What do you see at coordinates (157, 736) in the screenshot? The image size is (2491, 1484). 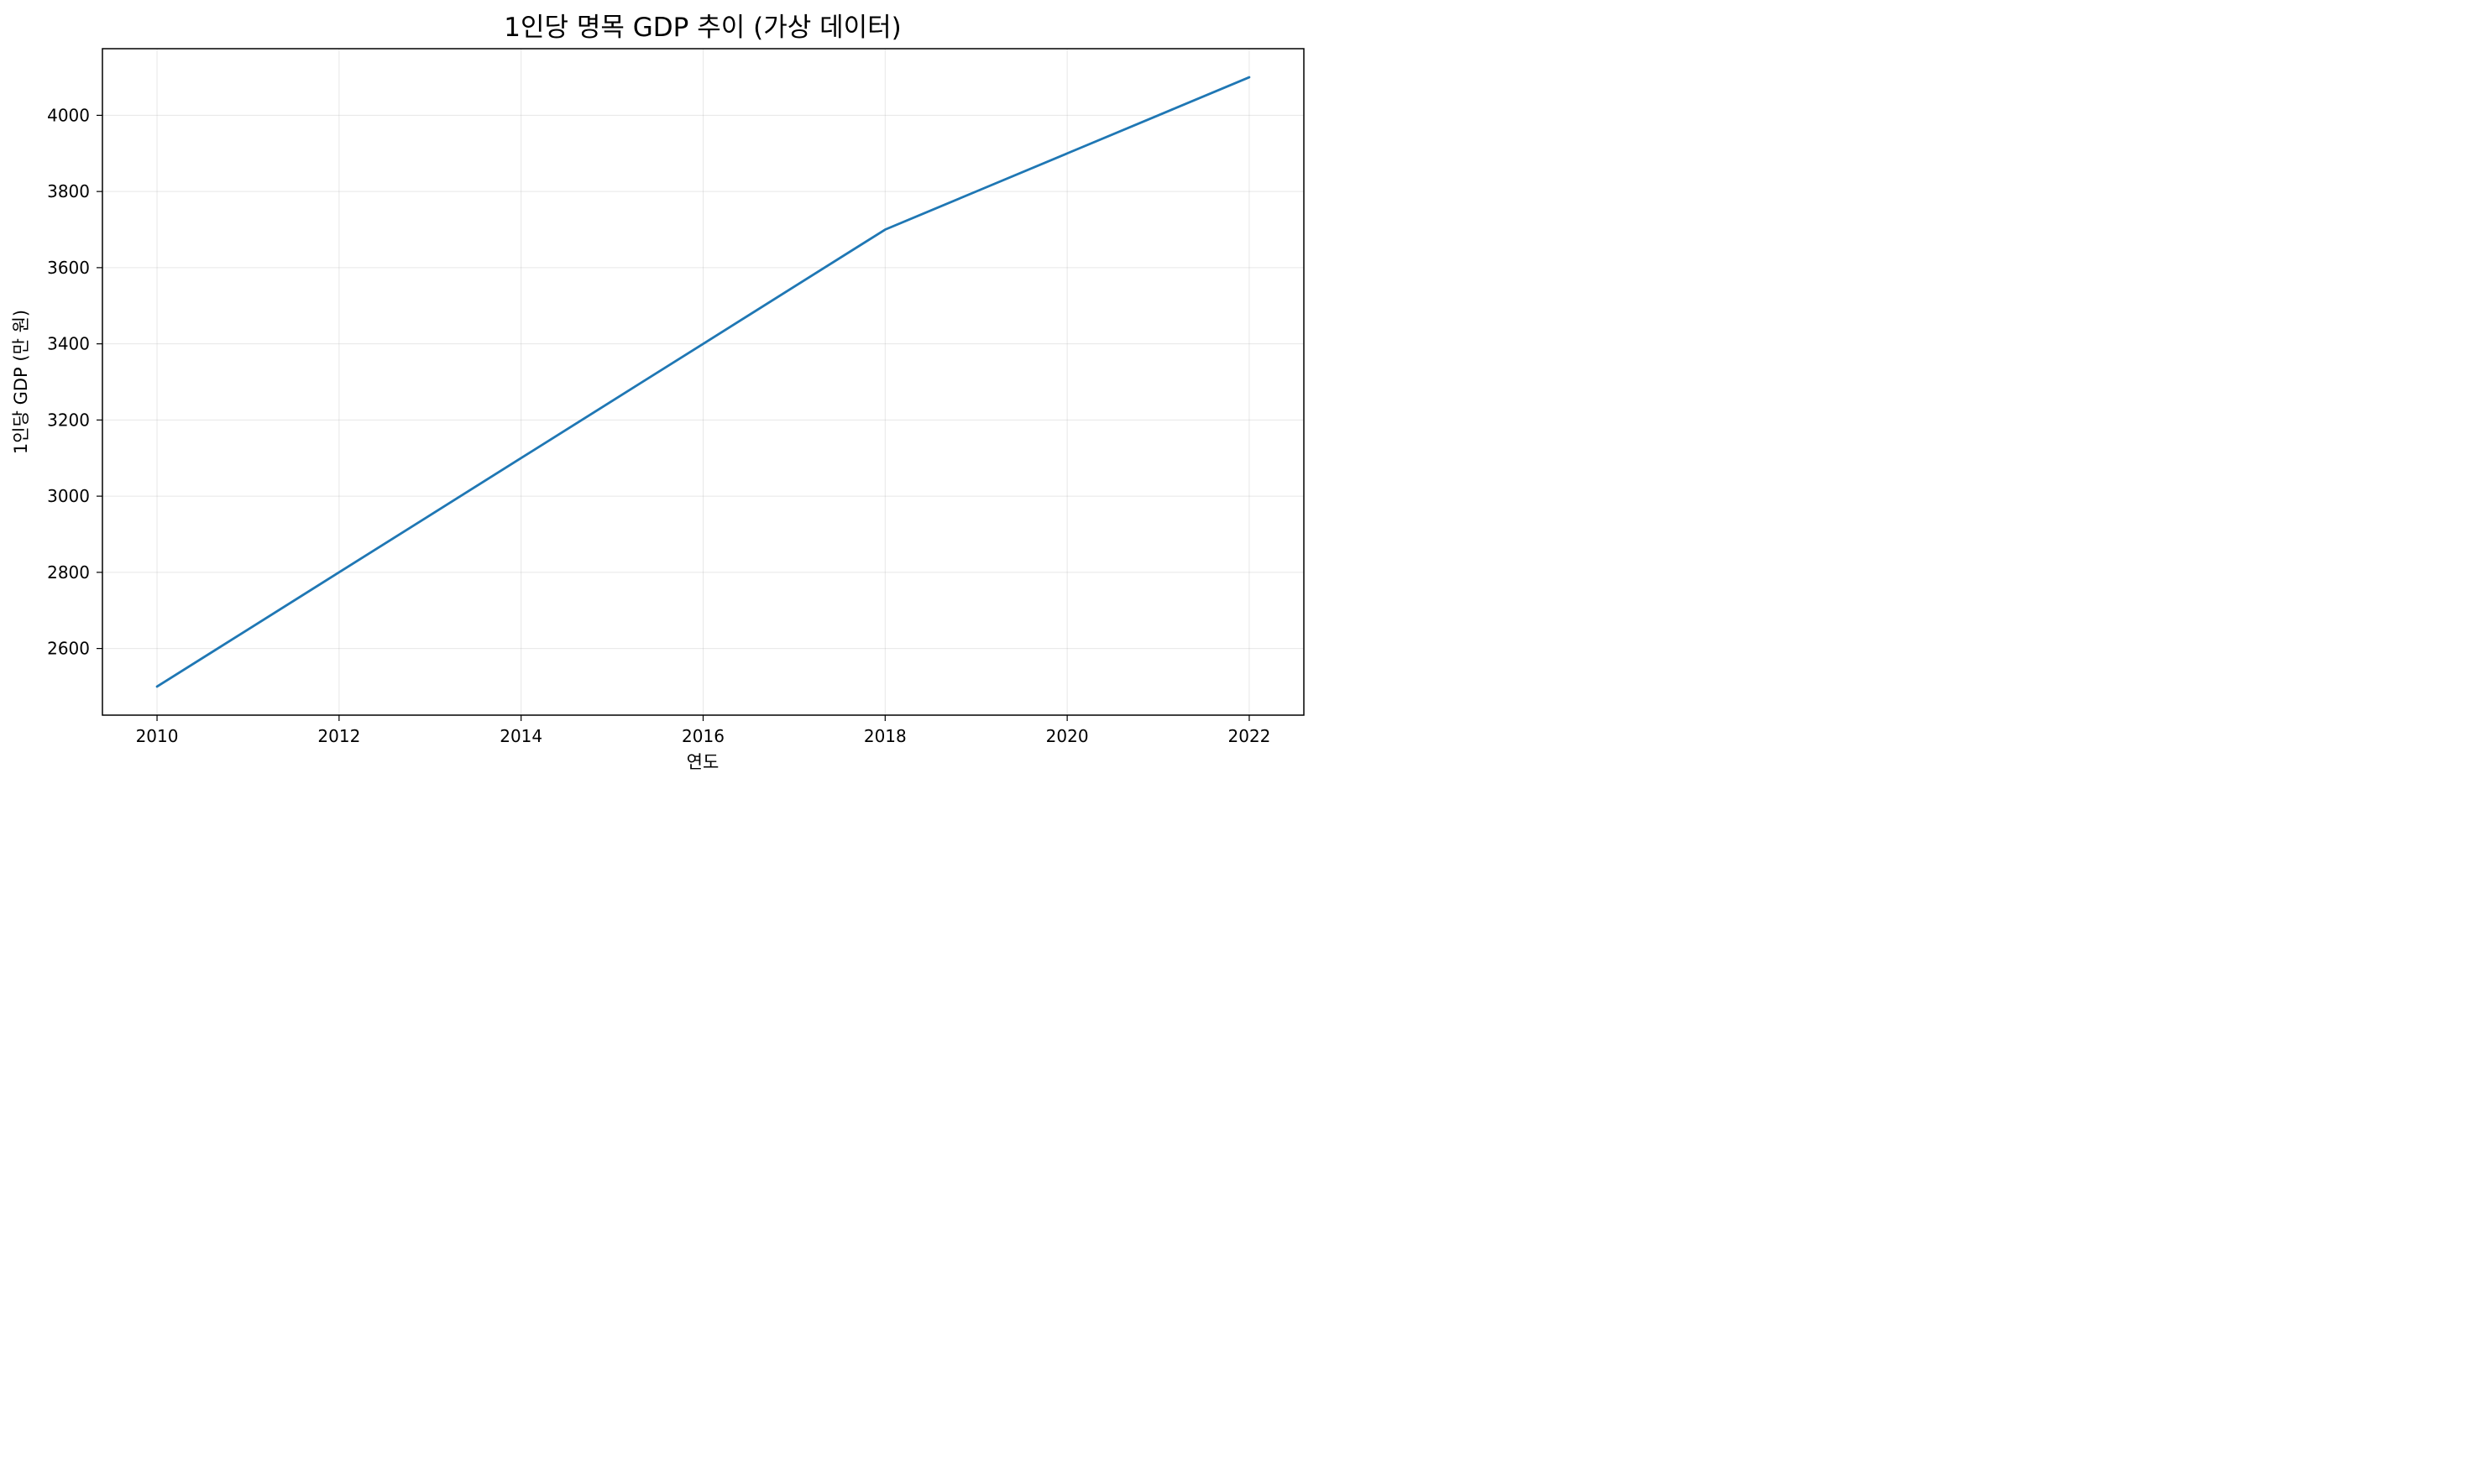 I see `x-tick-label: 2010` at bounding box center [157, 736].